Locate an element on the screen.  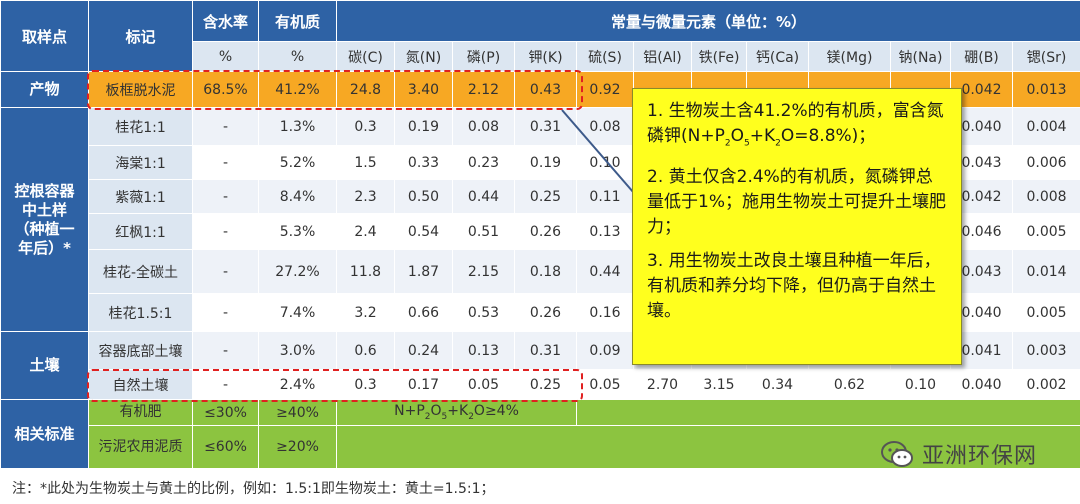
group-soil: 土壤 is located at coordinates (44, 365).